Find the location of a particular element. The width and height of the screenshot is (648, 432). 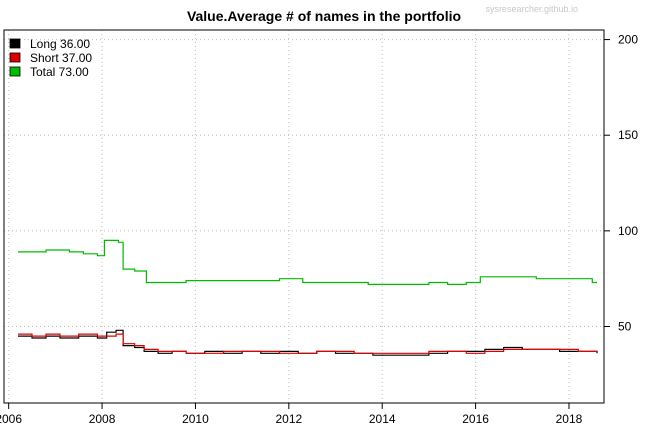

legend-label-long: Long 36.00 is located at coordinates (60, 44).